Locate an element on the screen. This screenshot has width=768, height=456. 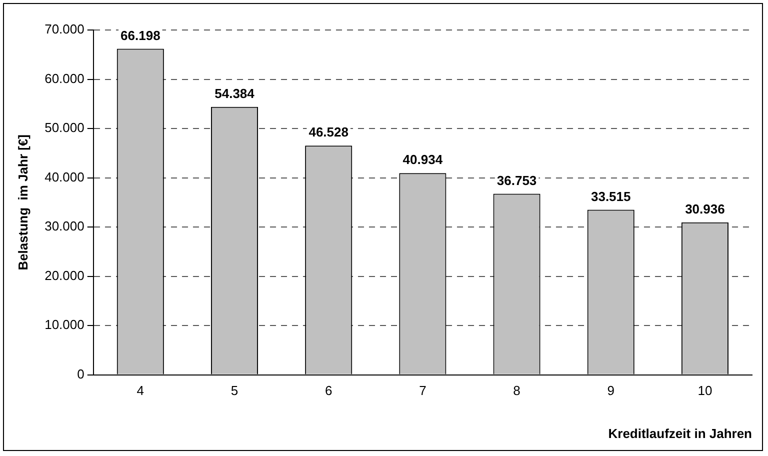
y-tick-label: 30.000 is located at coordinates (64, 226).